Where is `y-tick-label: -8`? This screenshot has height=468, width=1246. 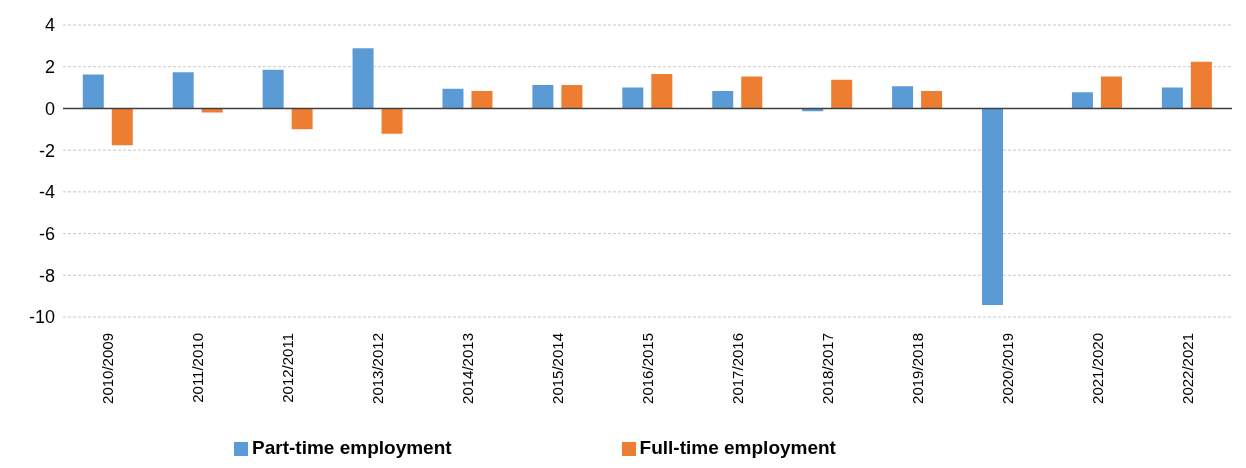 y-tick-label: -8 is located at coordinates (46, 275).